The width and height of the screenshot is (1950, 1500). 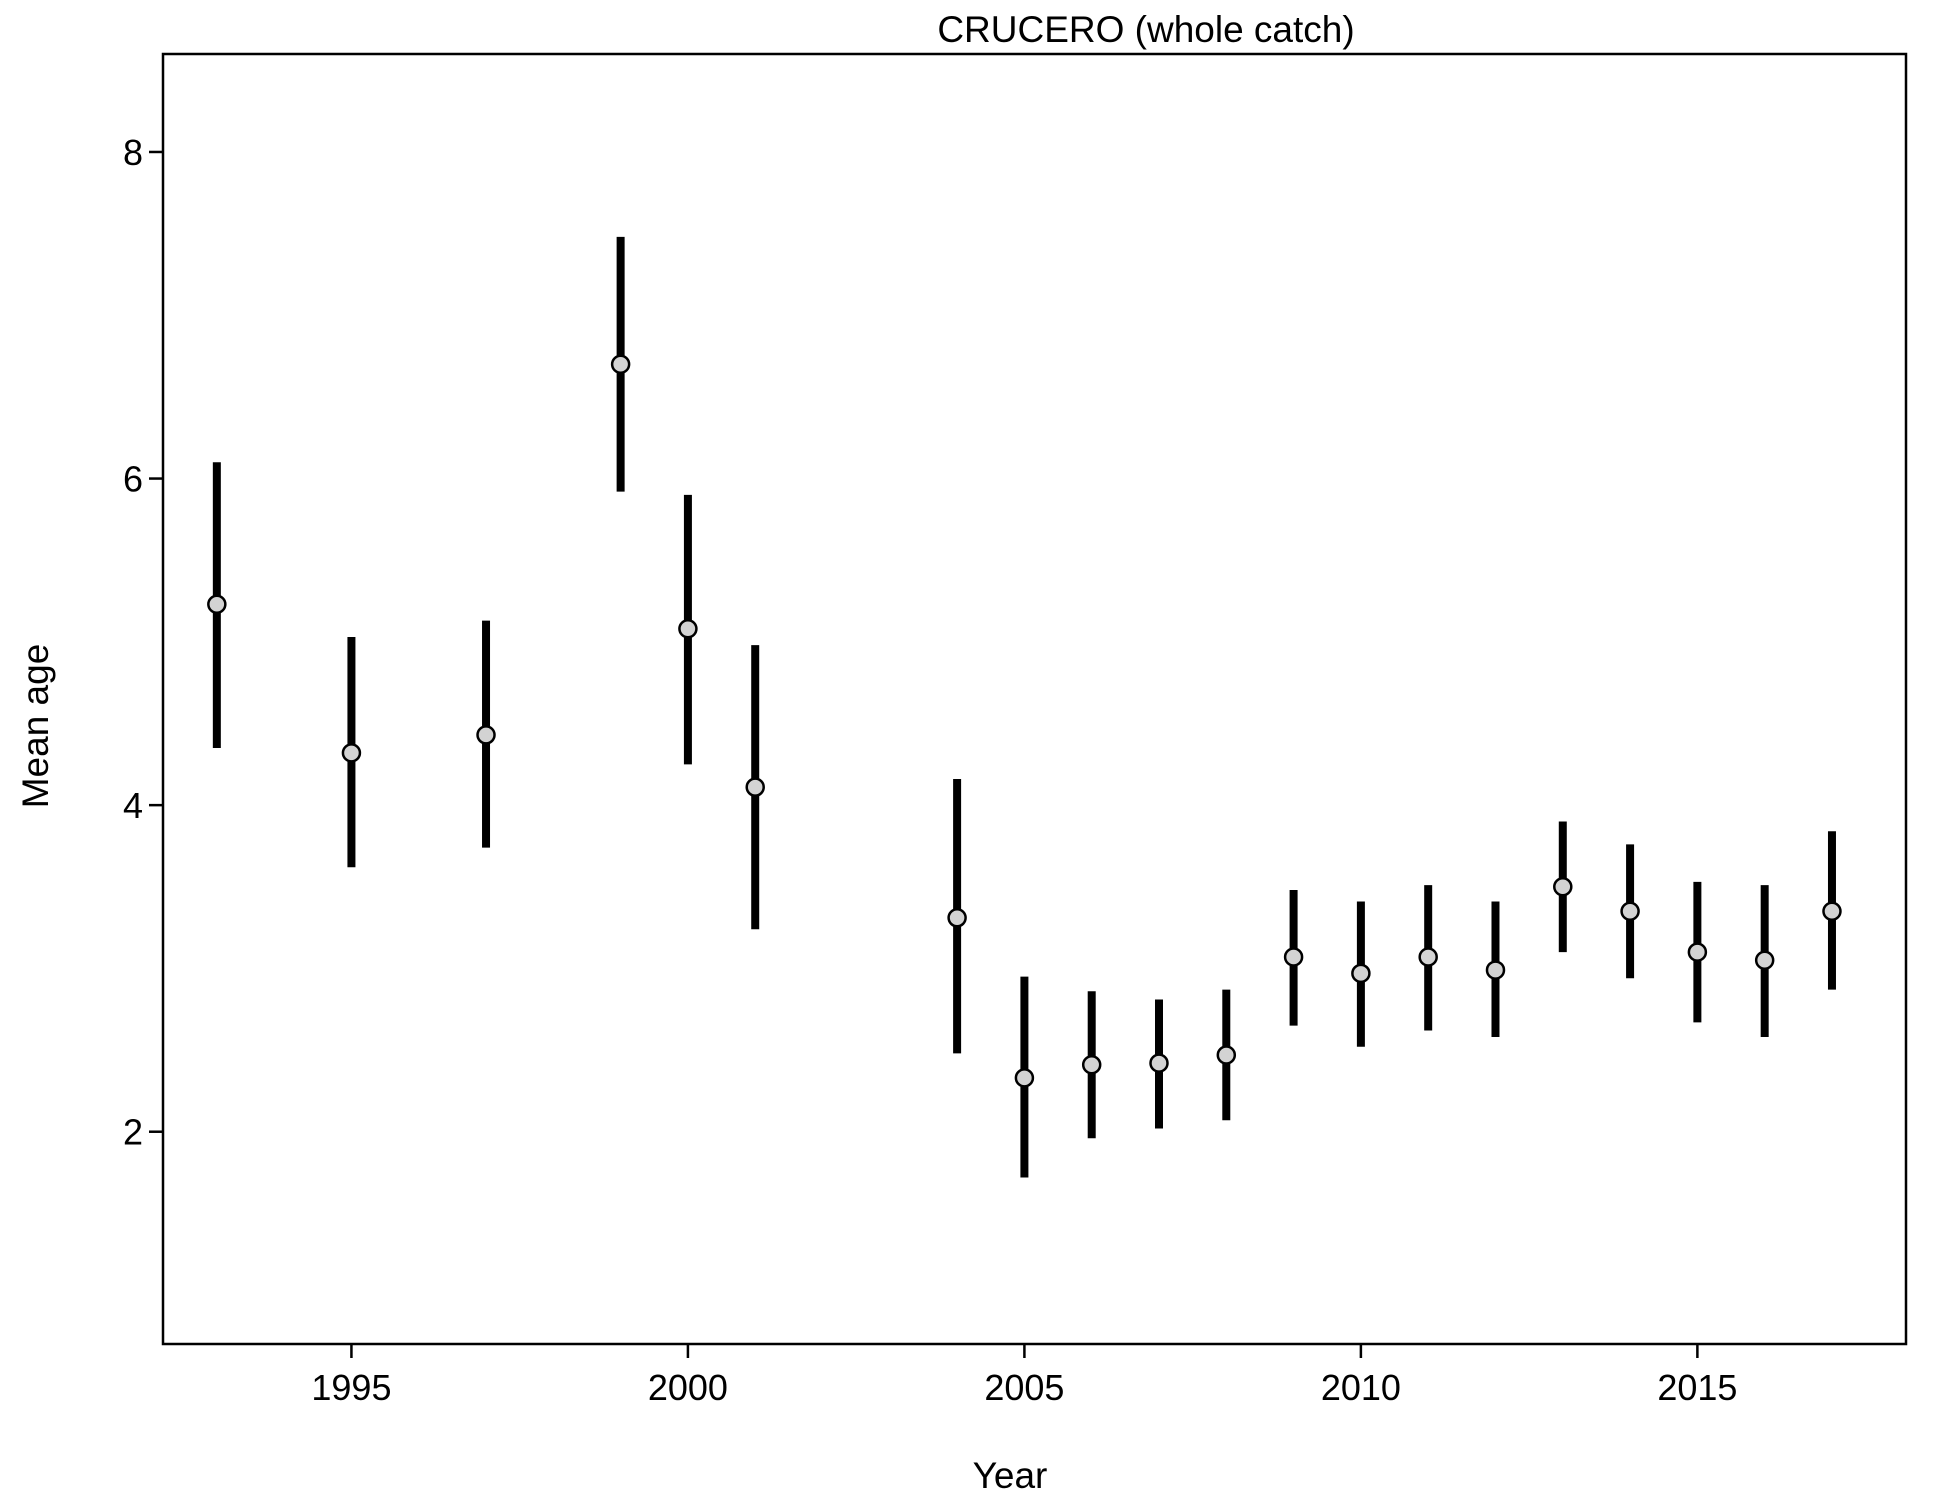 I want to click on y-tick-label: 8, so click(x=133, y=152).